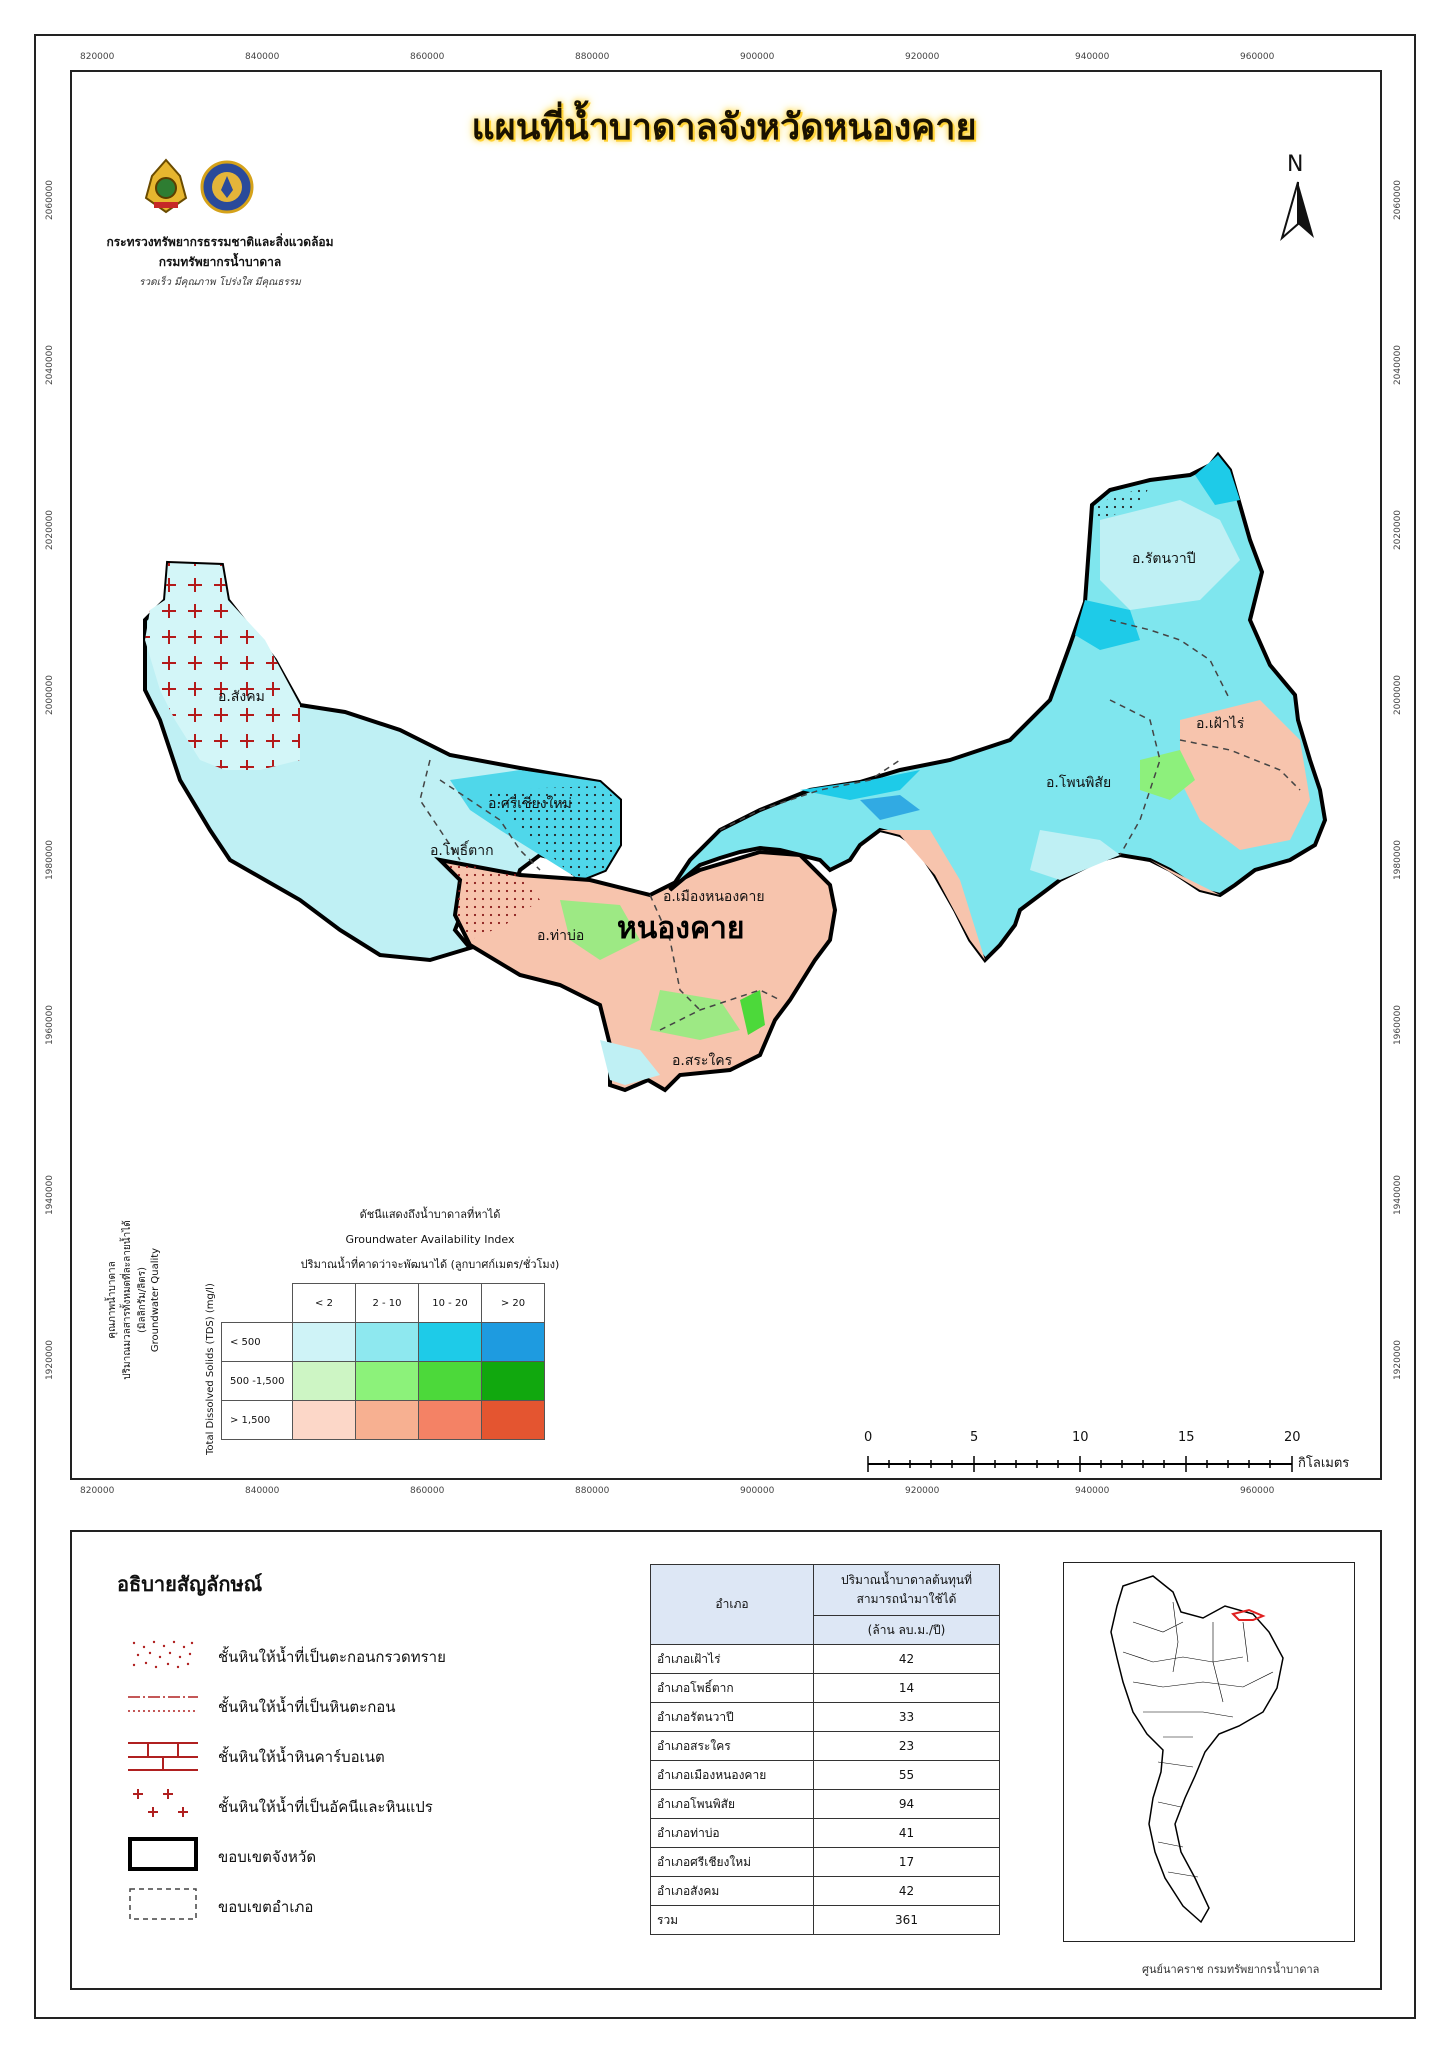 Image resolution: width=1448 pixels, height=2048 pixels. I want to click on gravel-sand-aquifer-symbol, so click(163, 1654).